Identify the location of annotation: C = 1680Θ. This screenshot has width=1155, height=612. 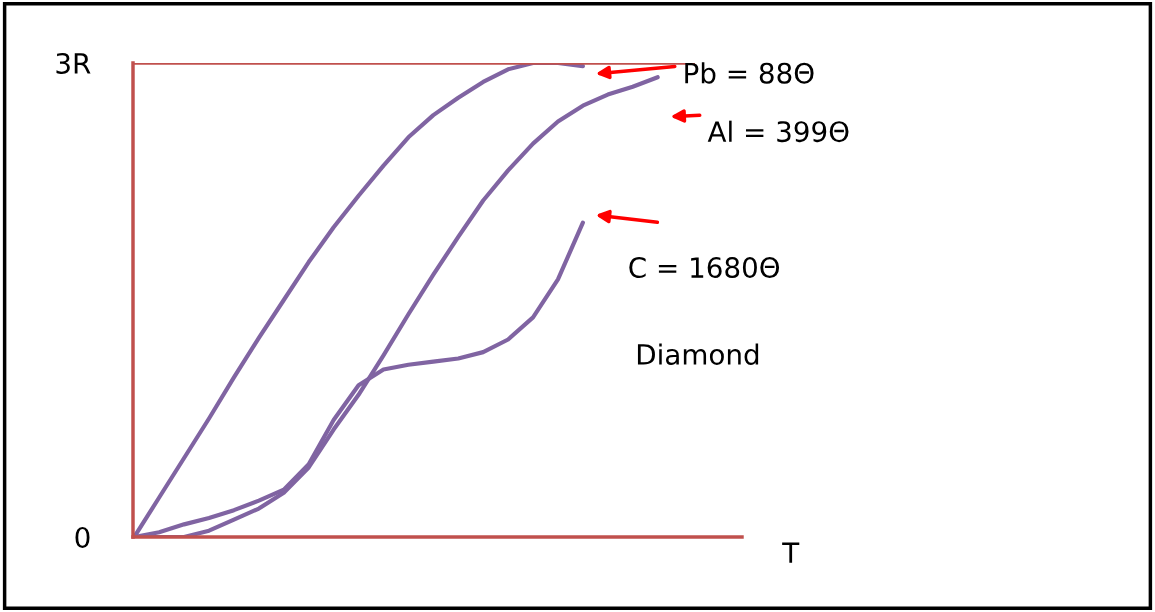
(704, 268).